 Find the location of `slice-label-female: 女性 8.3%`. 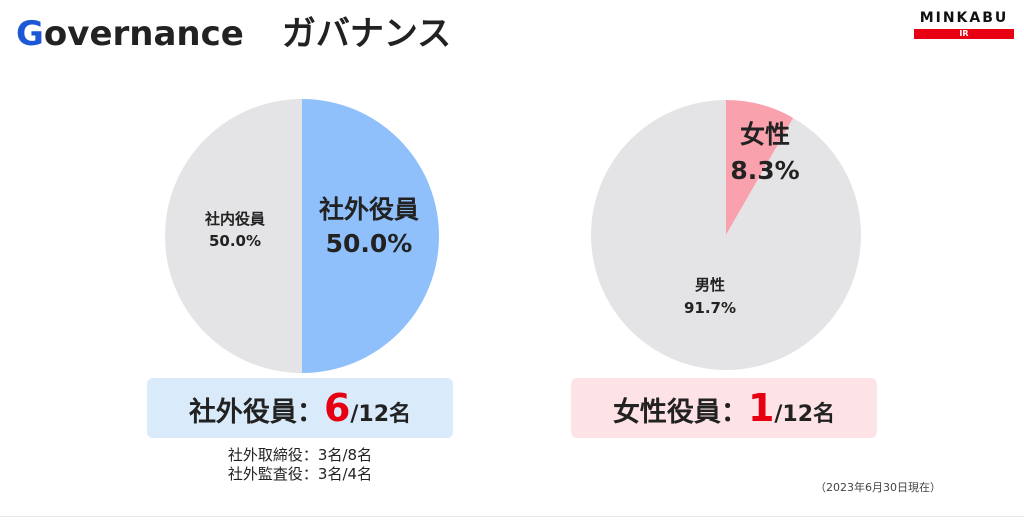

slice-label-female: 女性 8.3% is located at coordinates (765, 153).